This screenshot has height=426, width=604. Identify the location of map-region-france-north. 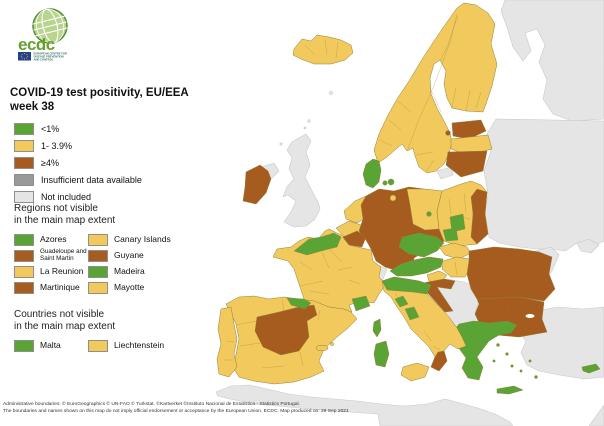
(317, 244).